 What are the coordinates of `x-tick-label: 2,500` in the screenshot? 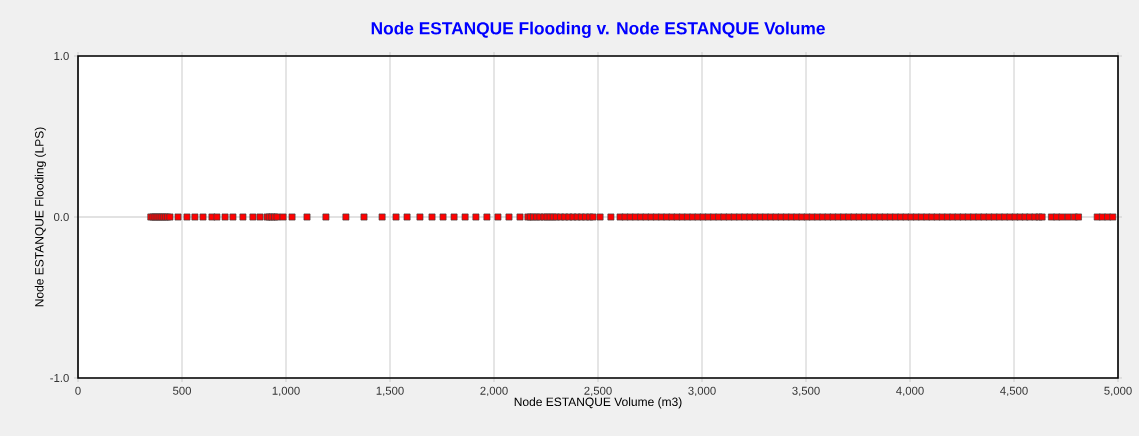 It's located at (598, 391).